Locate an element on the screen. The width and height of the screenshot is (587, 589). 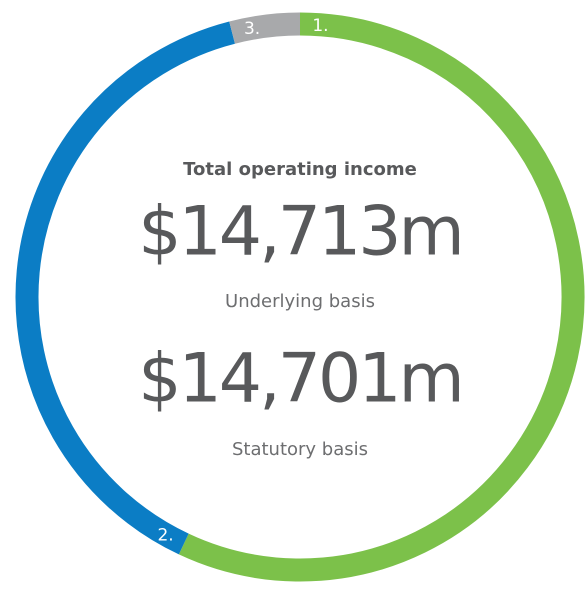
segment-label: 2. is located at coordinates (165, 536).